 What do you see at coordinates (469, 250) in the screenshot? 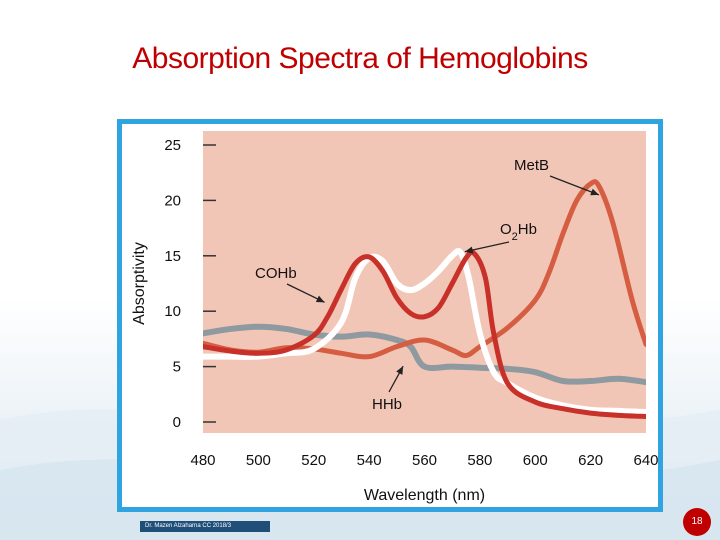
I see `annotation-o2hb-arrow-head` at bounding box center [469, 250].